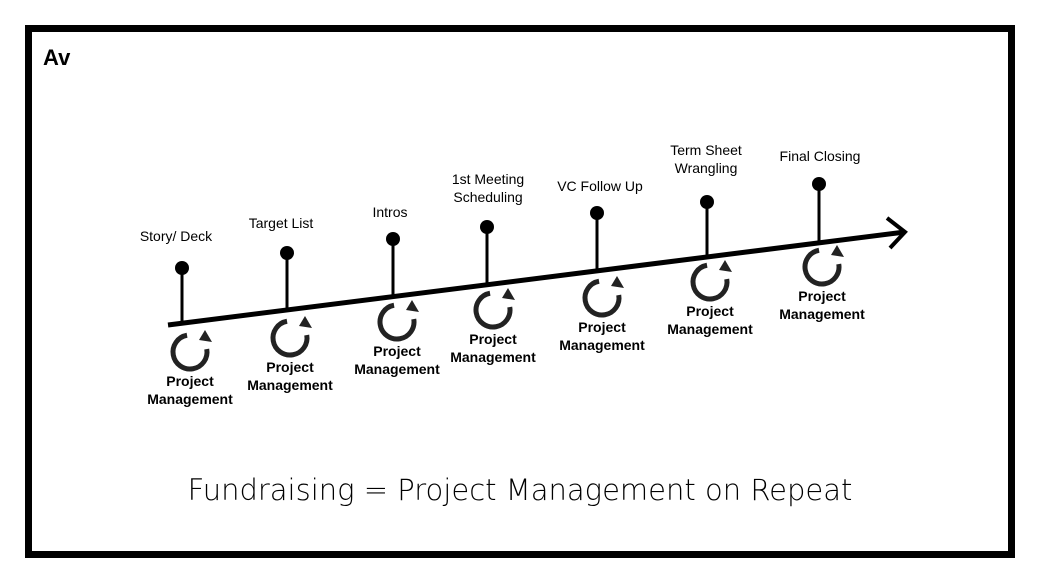 This screenshot has width=1040, height=584. I want to click on milestone-label: 1st Meeting, so click(488, 179).